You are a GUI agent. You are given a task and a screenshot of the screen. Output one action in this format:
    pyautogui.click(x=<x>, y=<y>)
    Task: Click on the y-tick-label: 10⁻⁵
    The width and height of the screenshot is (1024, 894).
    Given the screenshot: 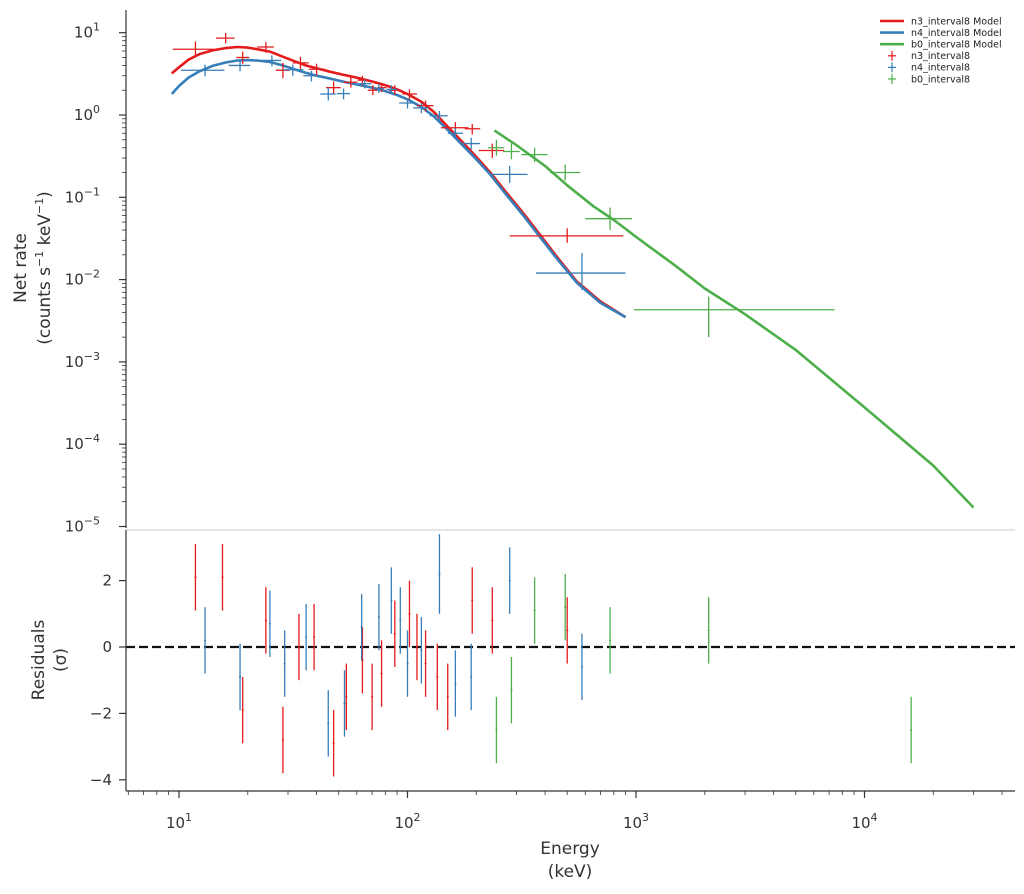 What is the action you would take?
    pyautogui.click(x=82, y=525)
    